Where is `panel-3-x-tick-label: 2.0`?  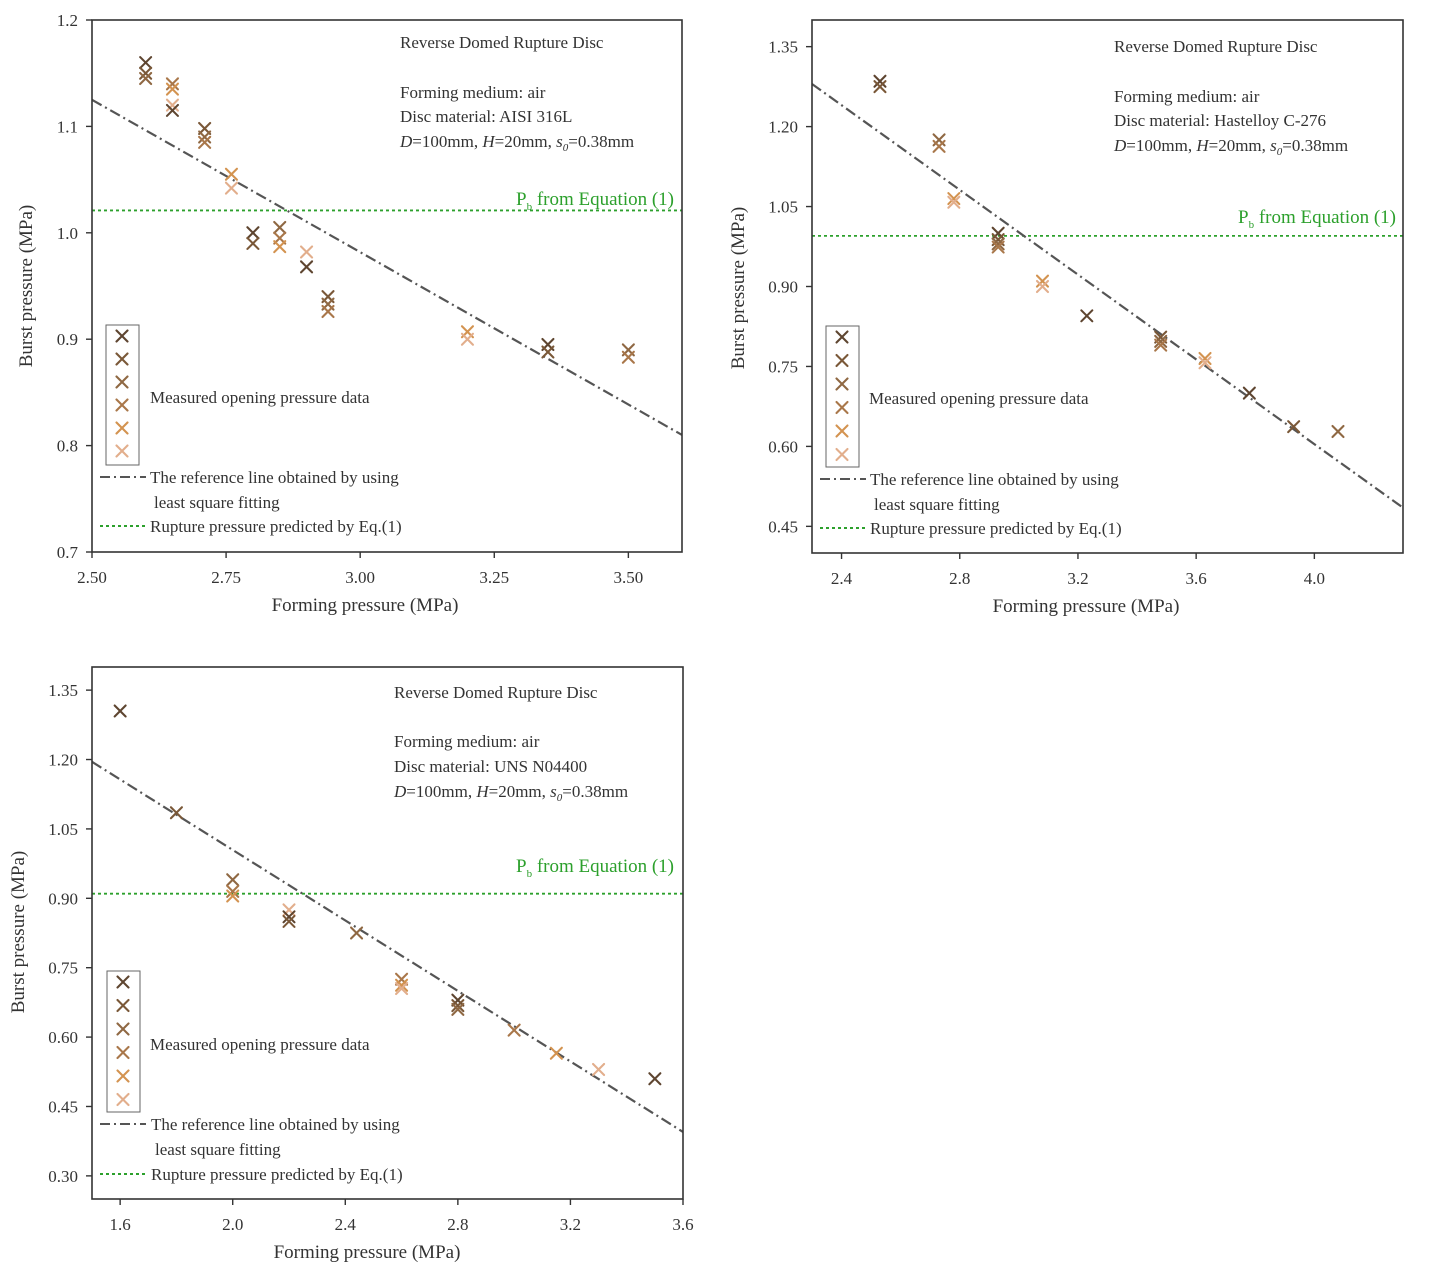
panel-3-x-tick-label: 2.0 is located at coordinates (232, 1224).